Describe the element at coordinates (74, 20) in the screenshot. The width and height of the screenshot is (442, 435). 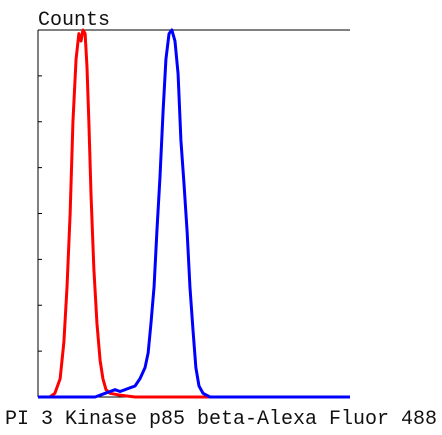
I see `y-axis-label: Counts` at that location.